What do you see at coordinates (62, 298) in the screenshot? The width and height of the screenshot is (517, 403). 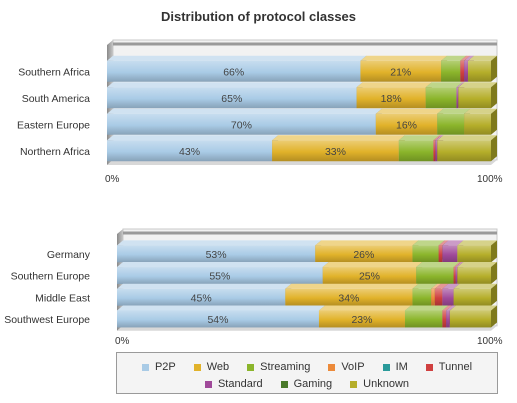 I see `category-label-middle-east: Middle East` at bounding box center [62, 298].